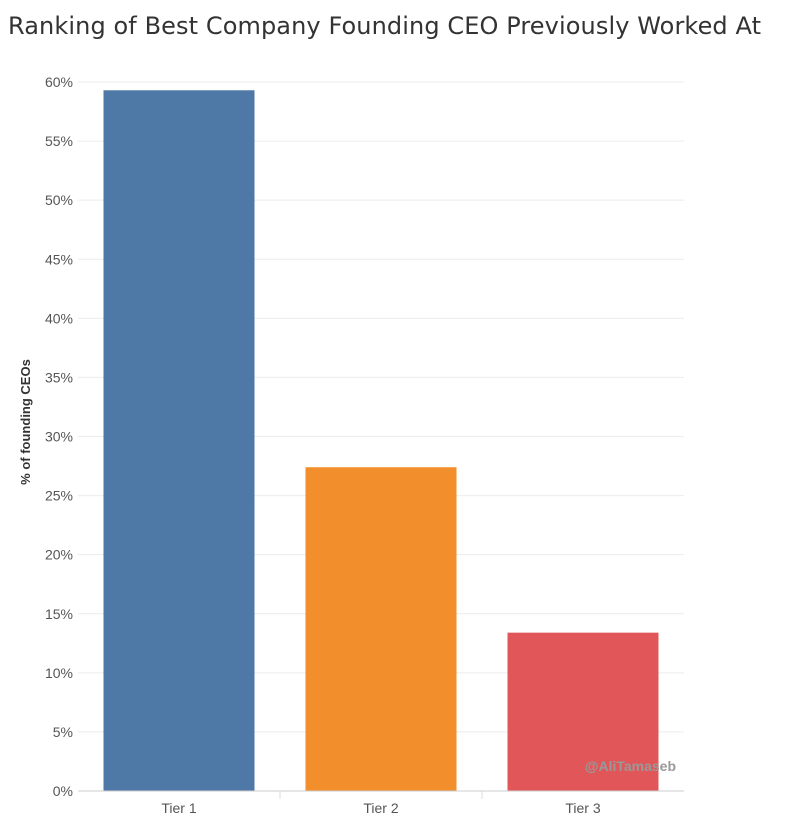 This screenshot has height=822, width=800. I want to click on y-tick-label: 40%, so click(59, 318).